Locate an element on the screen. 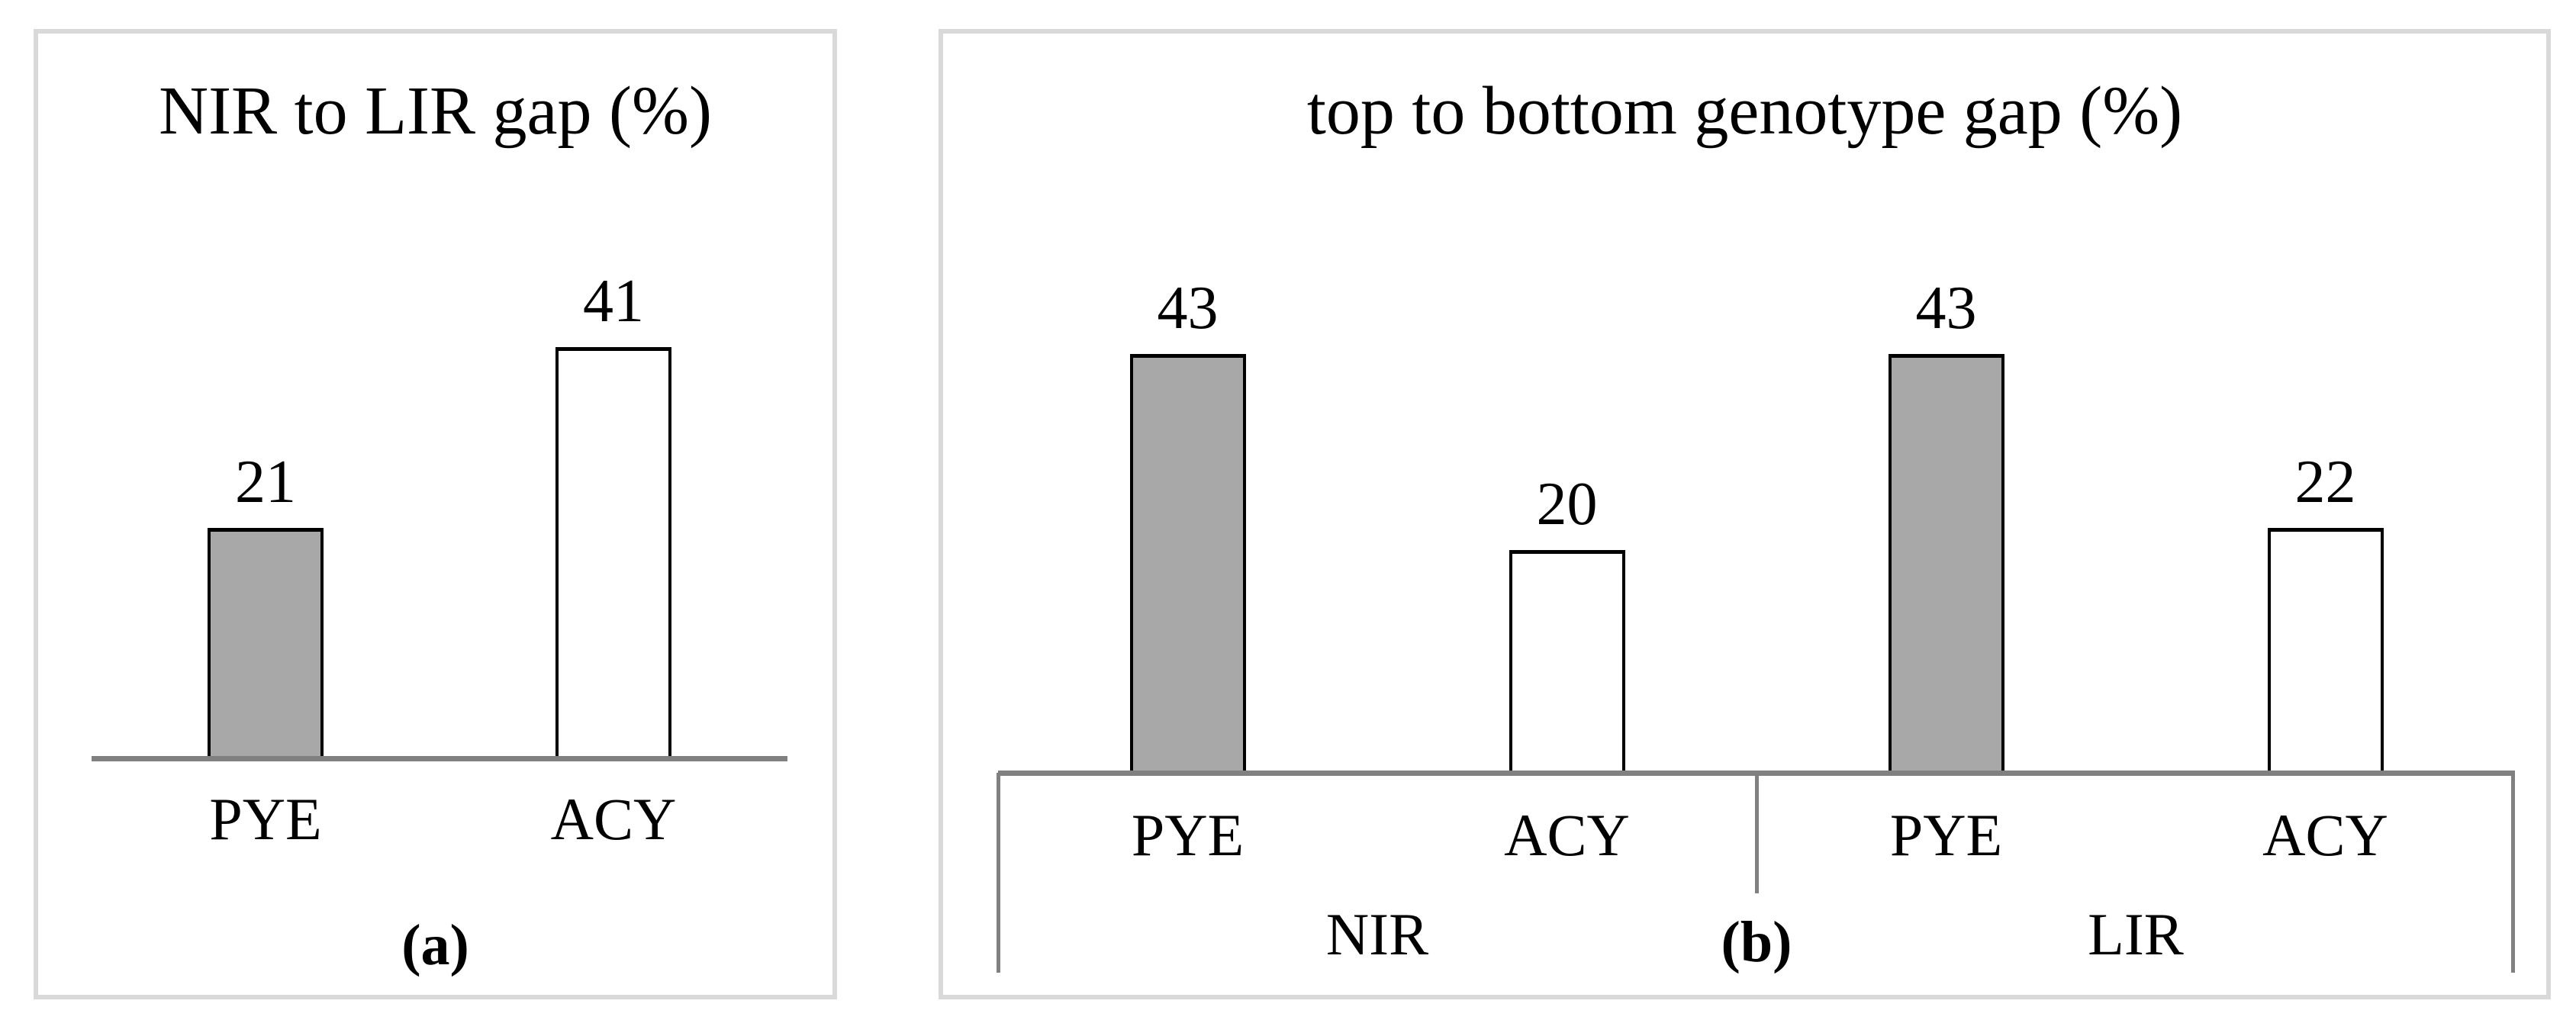  x-axis-line is located at coordinates (439, 758).